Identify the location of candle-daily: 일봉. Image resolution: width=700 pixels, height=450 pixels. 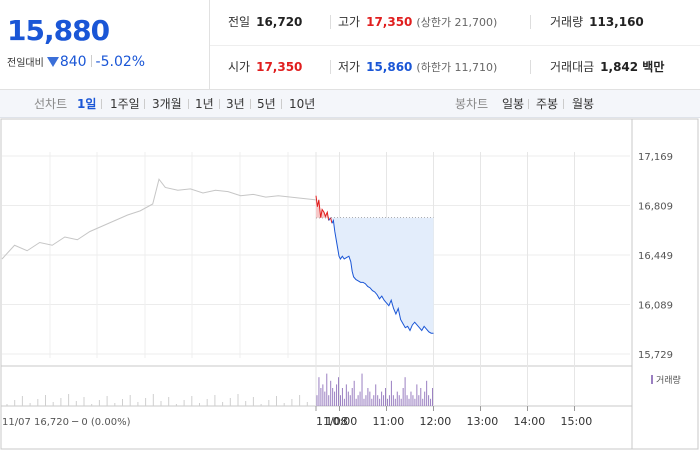
(513, 104).